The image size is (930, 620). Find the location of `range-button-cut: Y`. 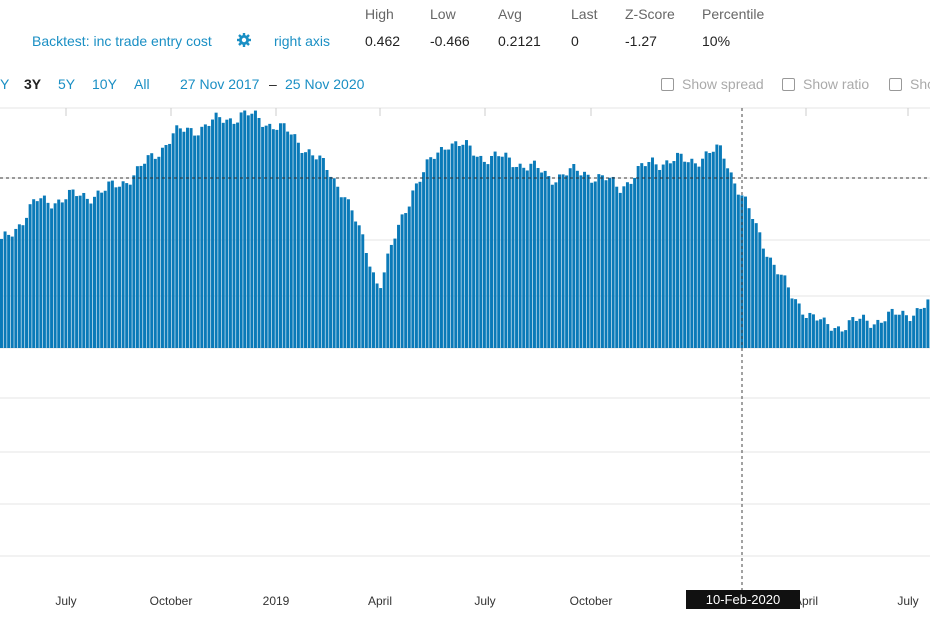

range-button-cut: Y is located at coordinates (5, 84).